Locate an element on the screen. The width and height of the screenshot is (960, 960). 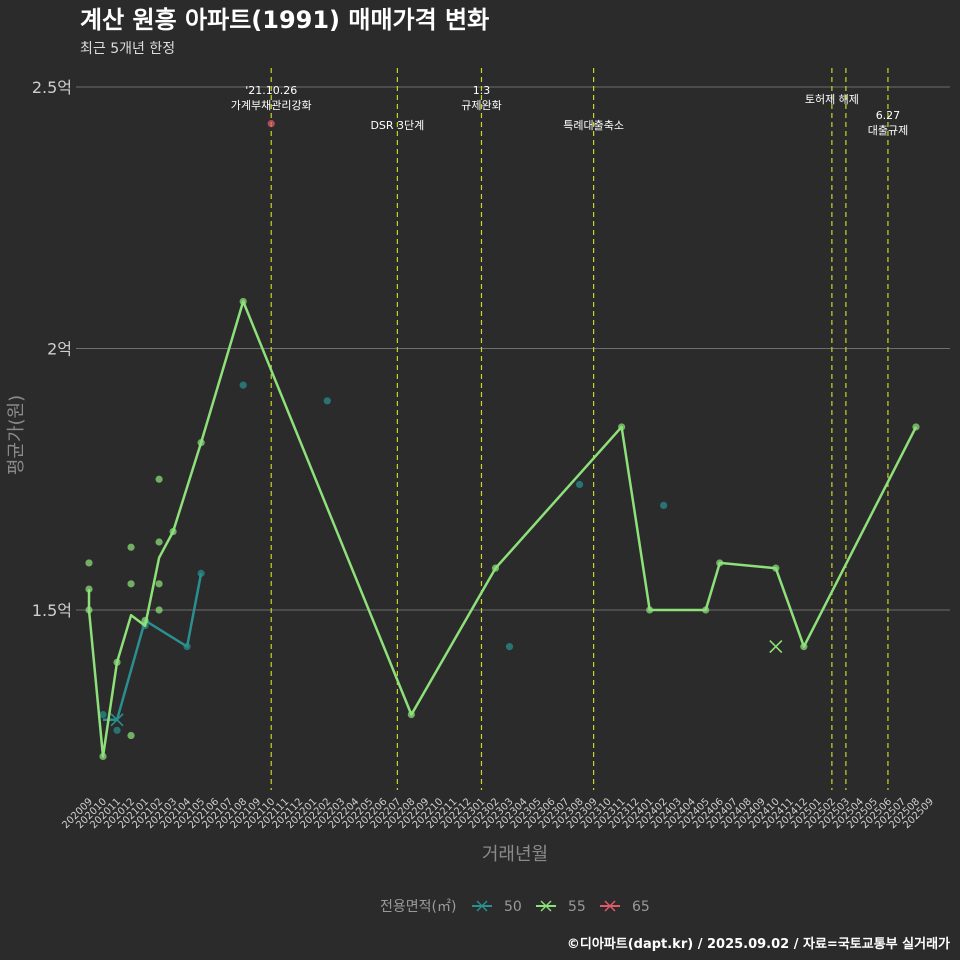
event-label: '21.10.26 is located at coordinates (271, 90).